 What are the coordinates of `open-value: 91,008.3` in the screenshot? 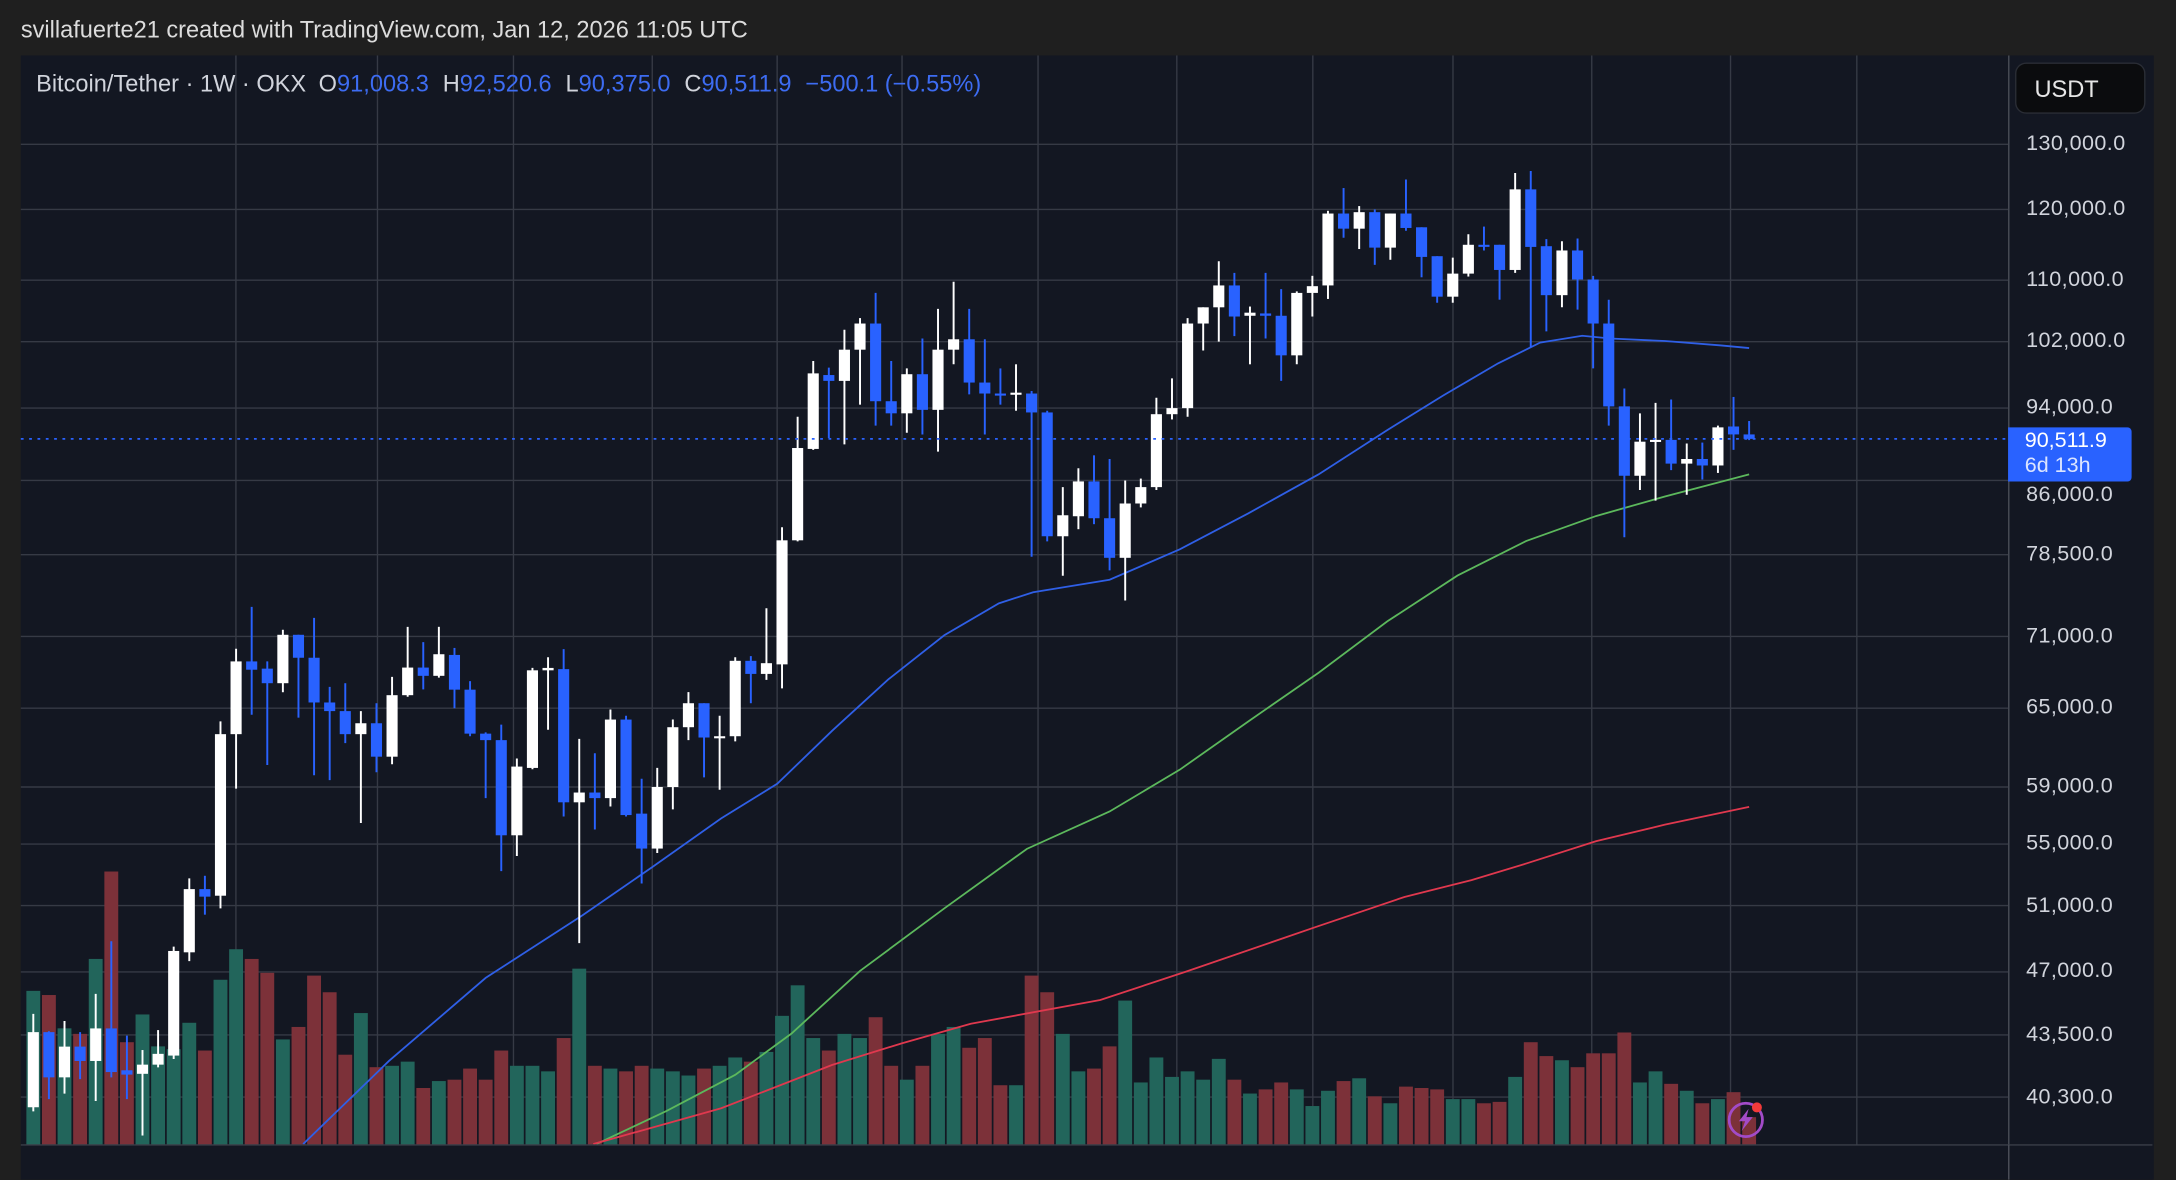 It's located at (383, 84).